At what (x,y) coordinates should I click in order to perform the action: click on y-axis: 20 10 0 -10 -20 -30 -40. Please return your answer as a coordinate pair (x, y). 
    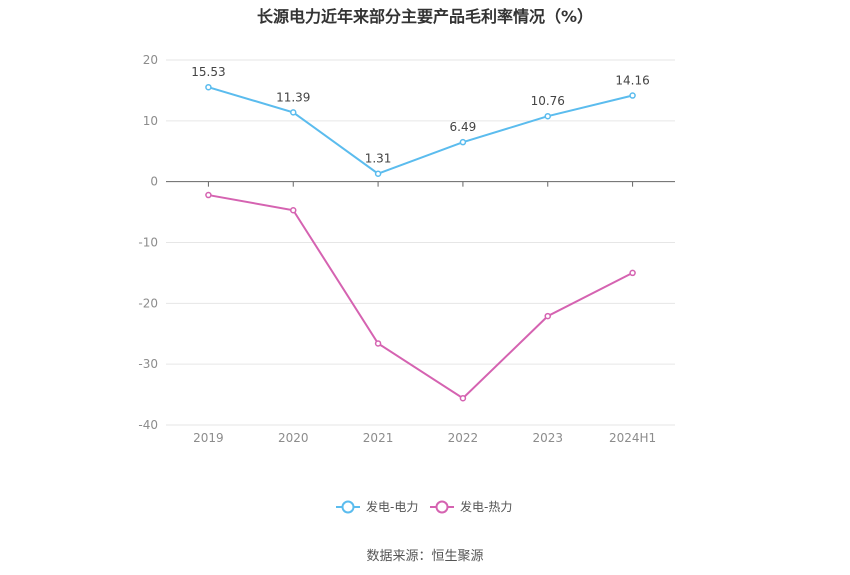
    Looking at the image, I should click on (148, 242).